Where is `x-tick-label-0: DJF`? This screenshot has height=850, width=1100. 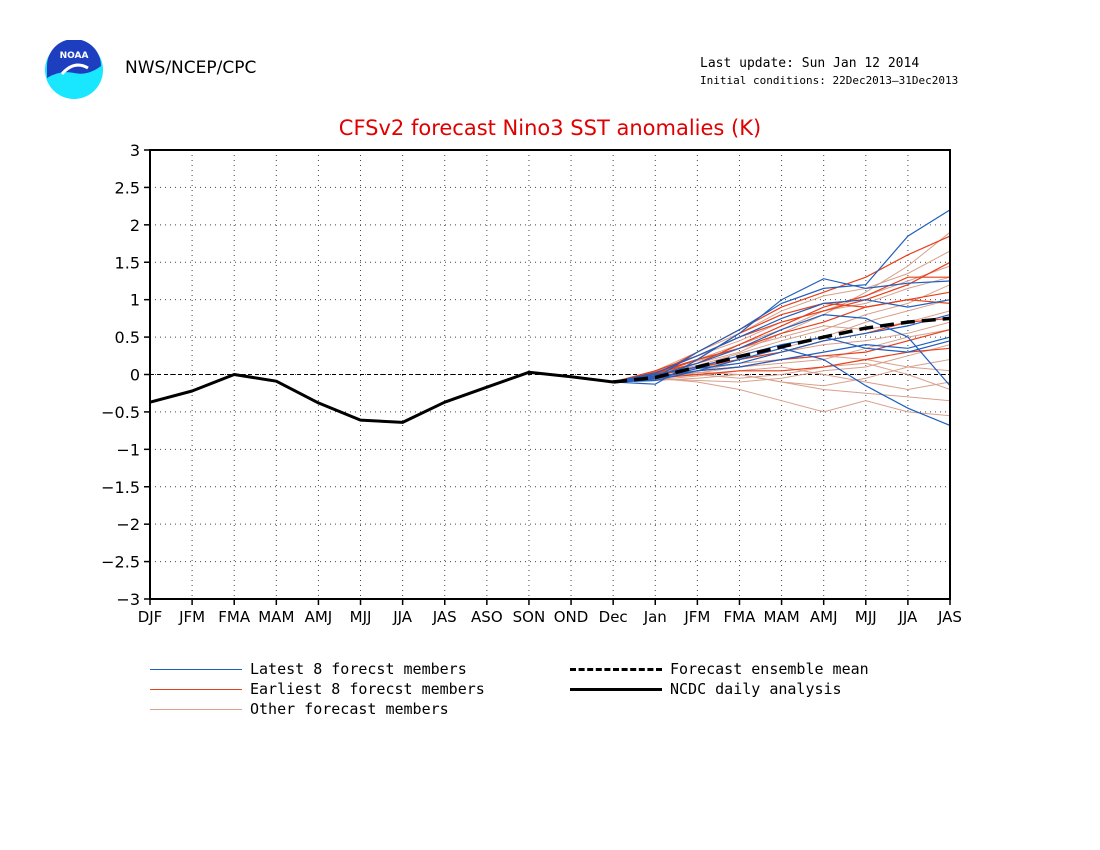
x-tick-label-0: DJF is located at coordinates (150, 617).